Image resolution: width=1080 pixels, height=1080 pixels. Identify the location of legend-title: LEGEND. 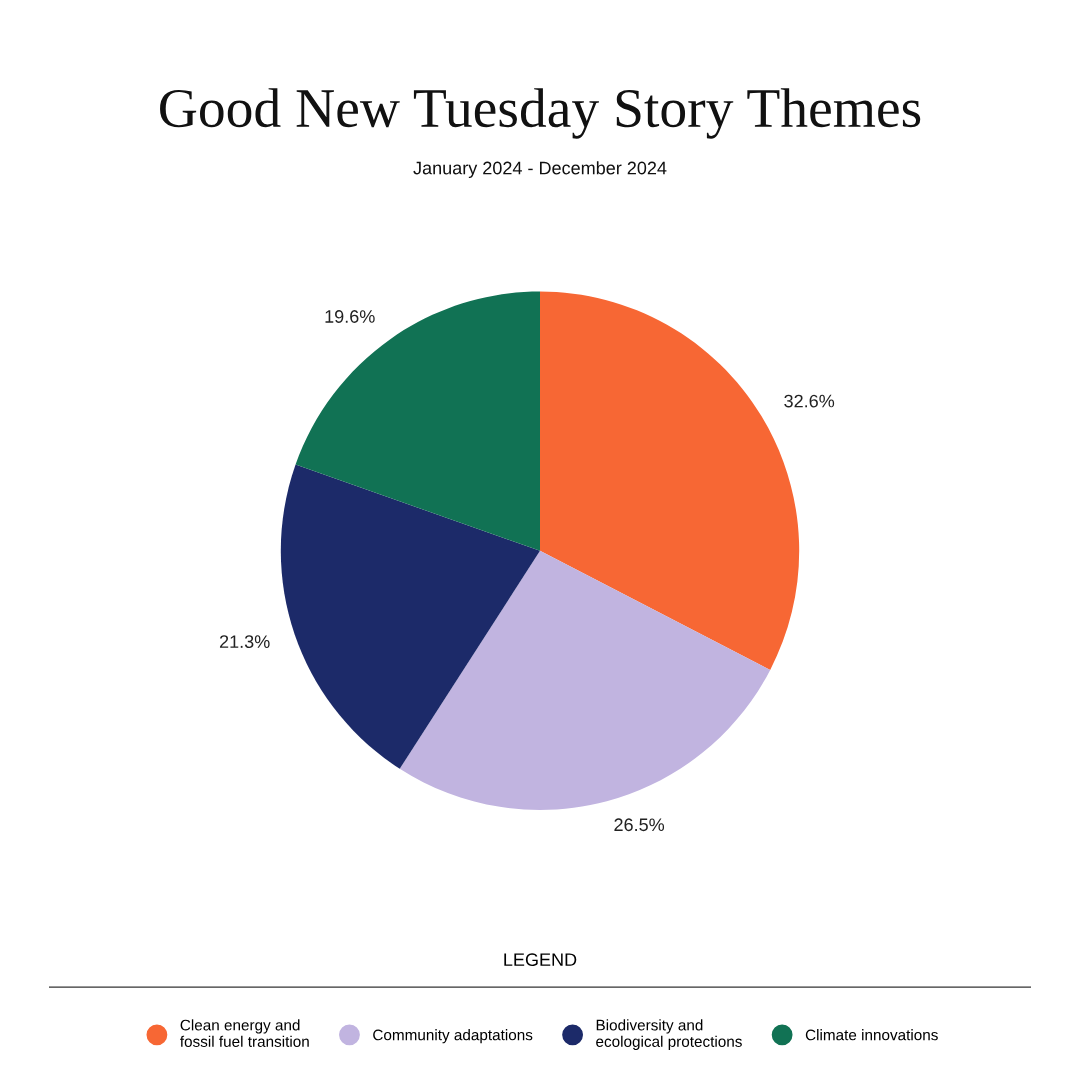
(540, 960).